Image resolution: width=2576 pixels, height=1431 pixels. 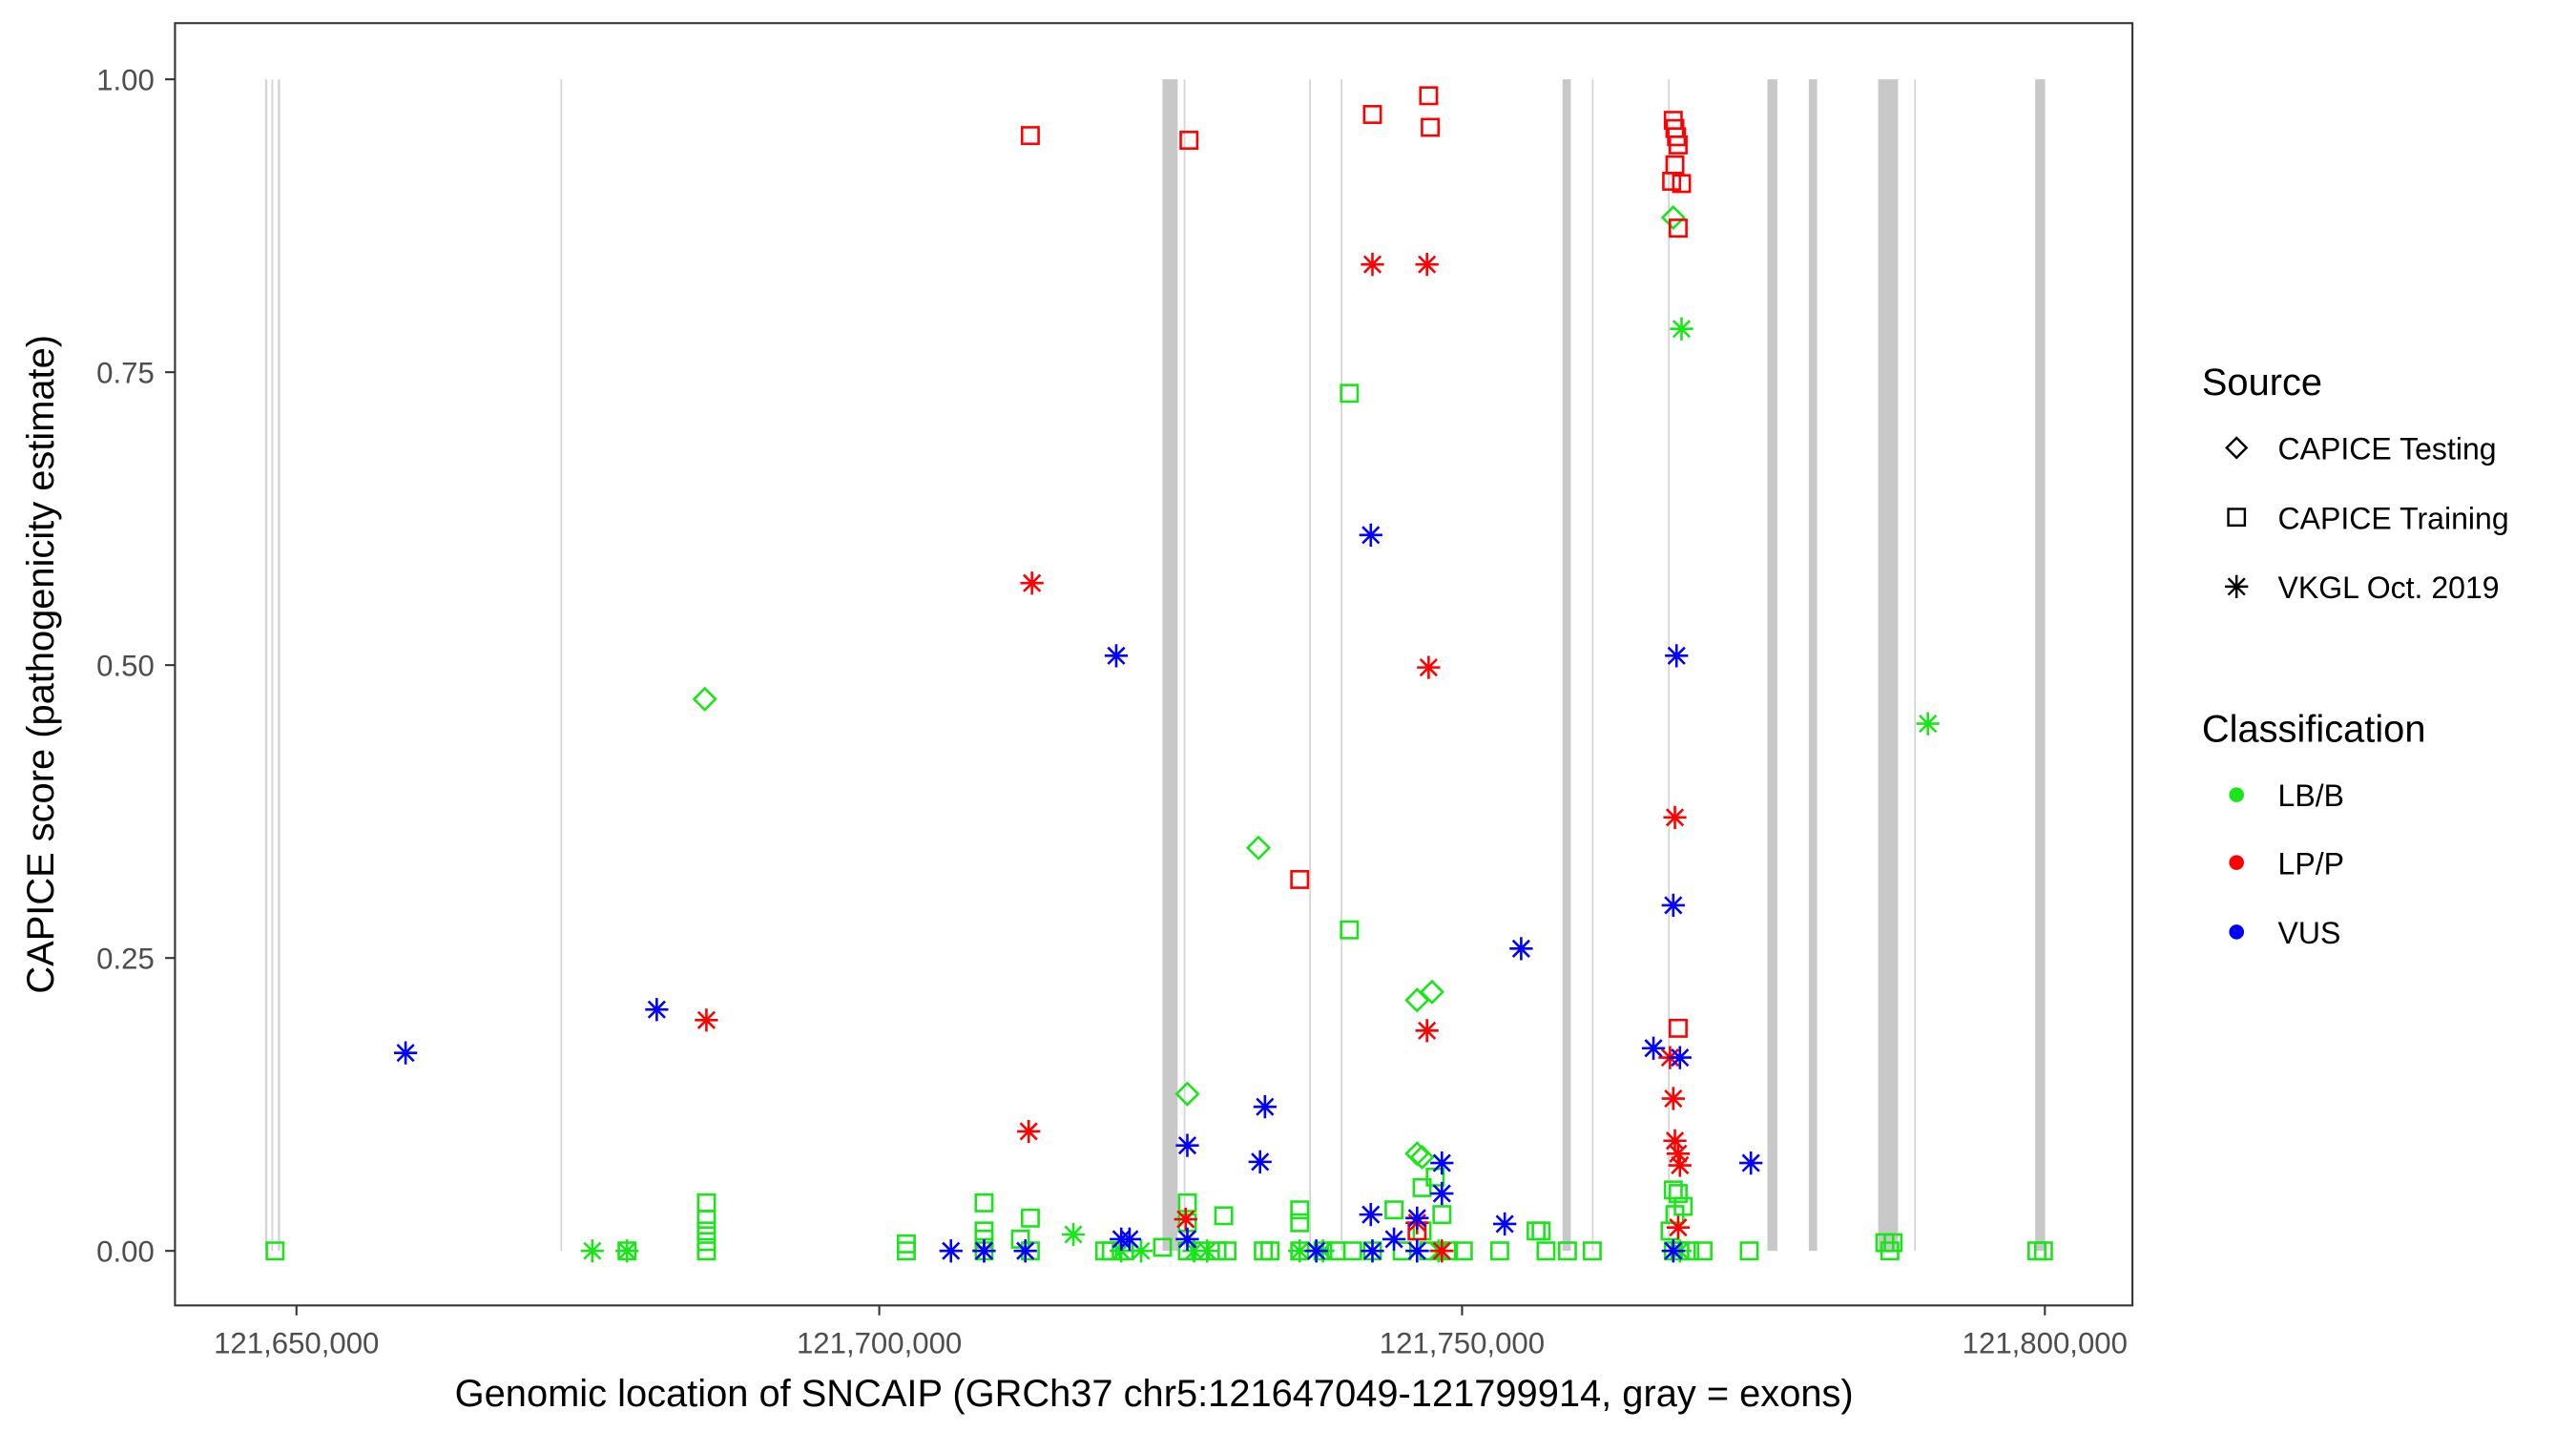 What do you see at coordinates (136, 665) in the screenshot?
I see `y-axis: 0.00 0.25 0.50 0.75 1.00` at bounding box center [136, 665].